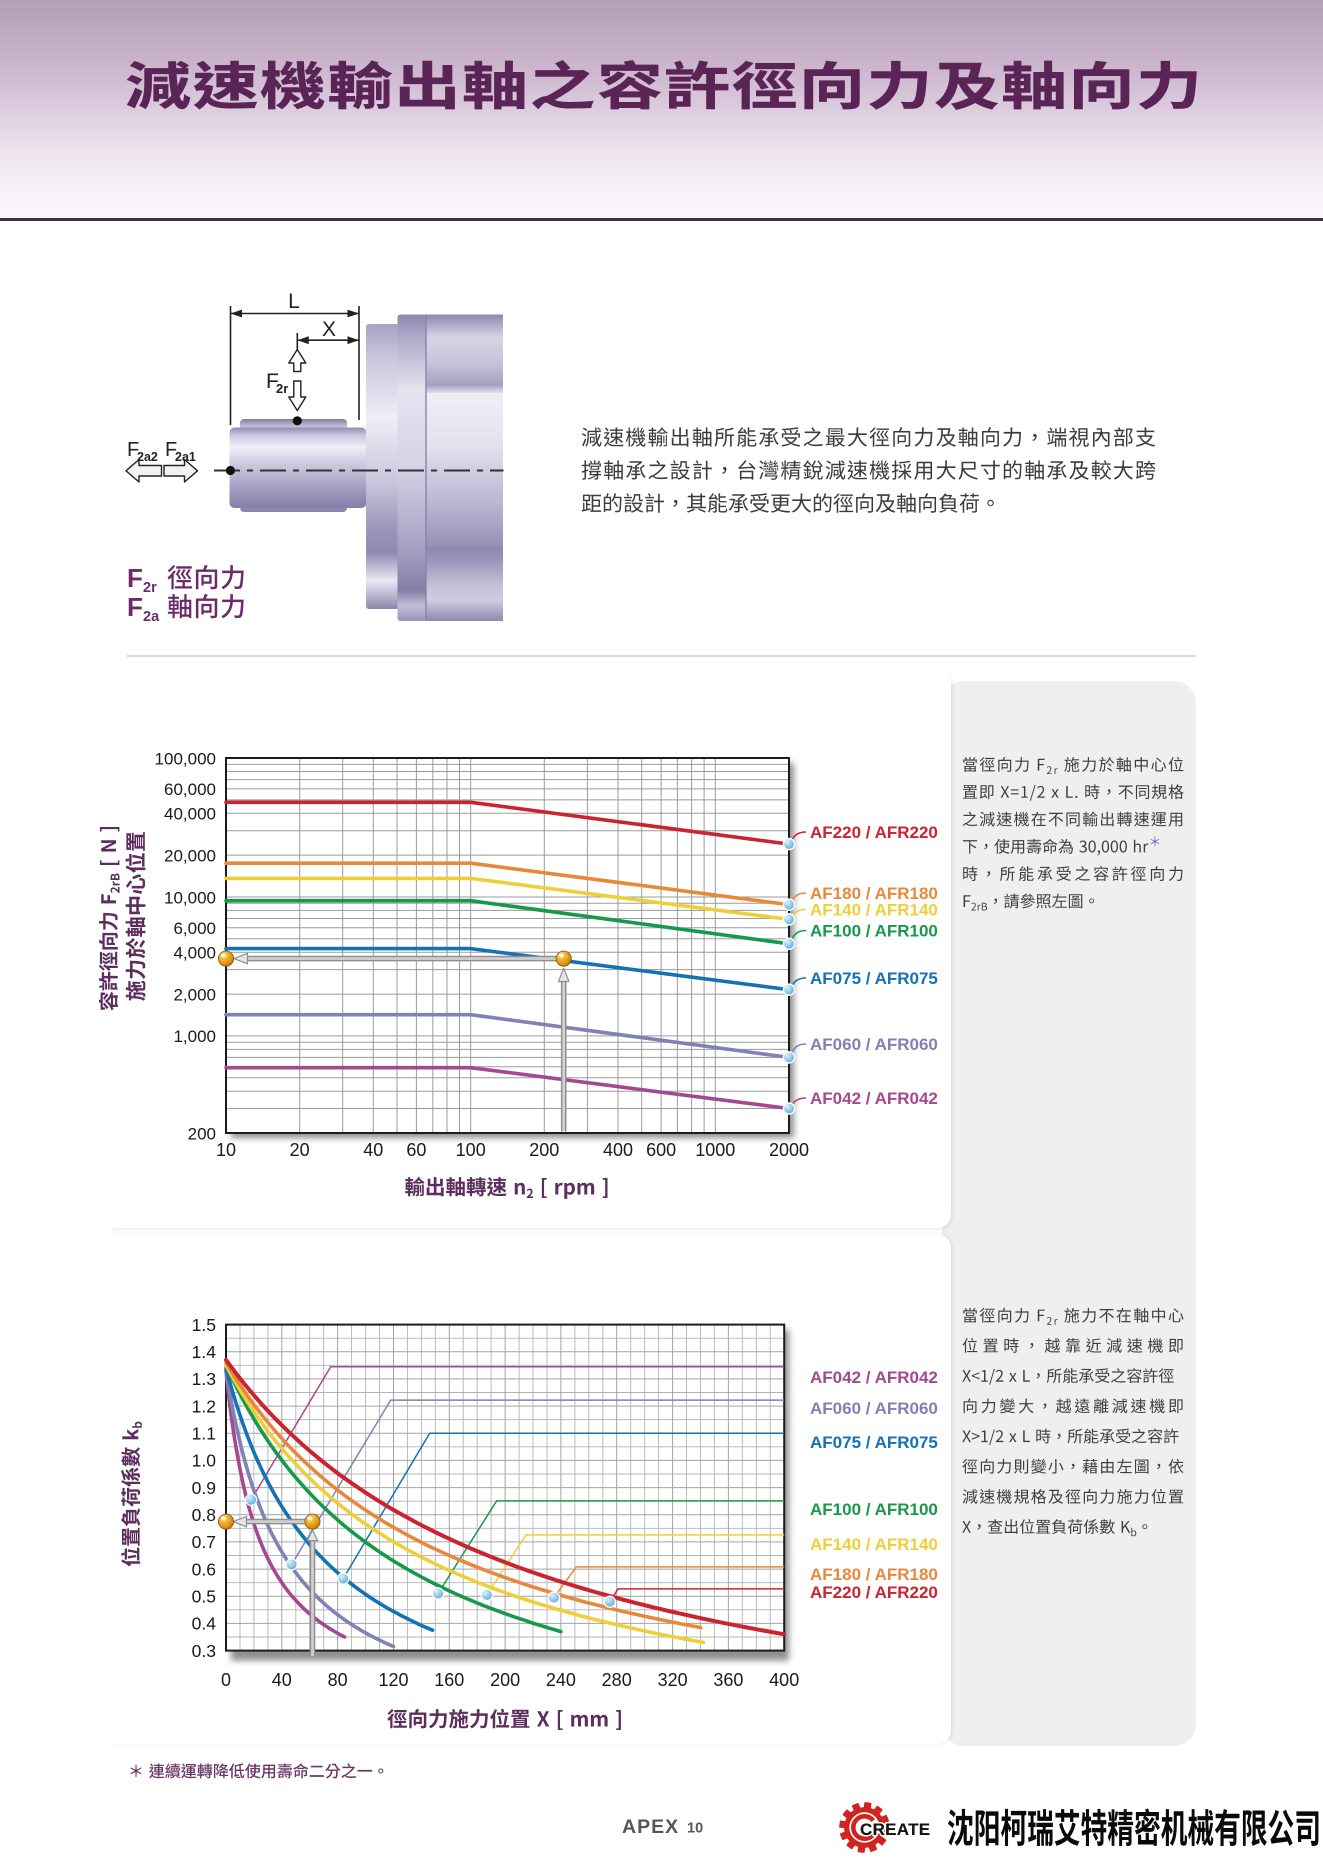  Describe the element at coordinates (204, 1325) in the screenshot. I see `svg-text: 1.5` at that location.